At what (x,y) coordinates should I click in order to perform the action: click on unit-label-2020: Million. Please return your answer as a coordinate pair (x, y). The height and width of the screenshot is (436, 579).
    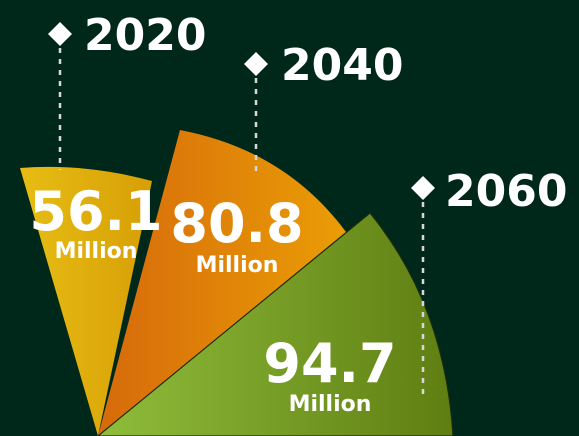
    Looking at the image, I should click on (96, 251).